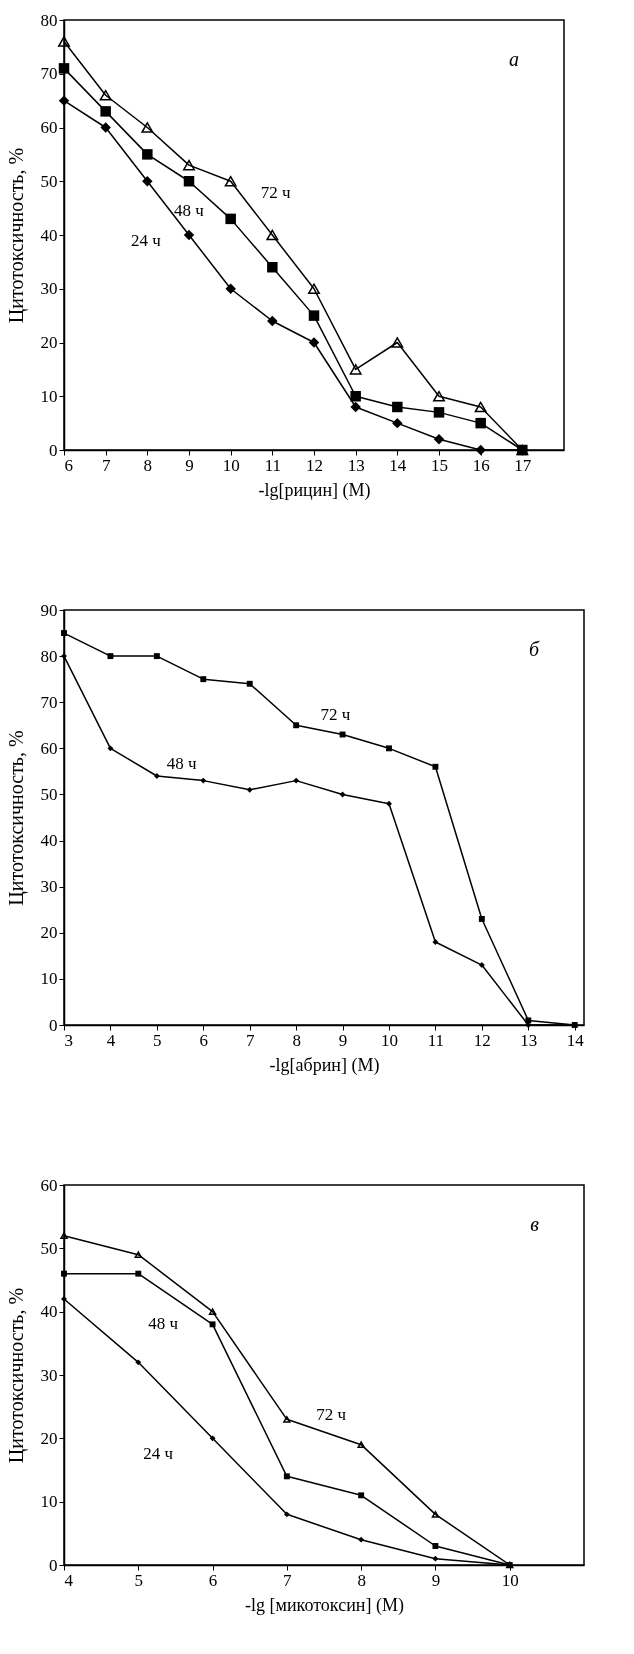 The image size is (634, 1654). What do you see at coordinates (481, 465) in the screenshot?
I see `x-tick-label: 16` at bounding box center [481, 465].